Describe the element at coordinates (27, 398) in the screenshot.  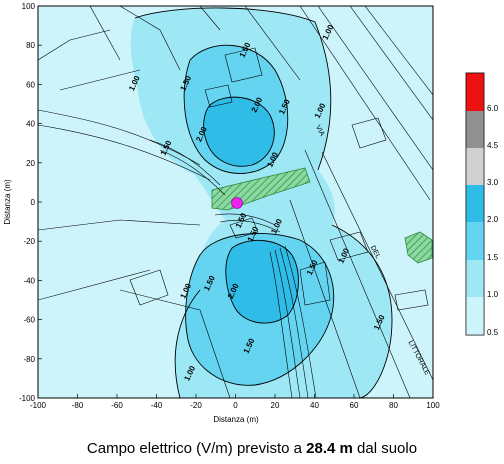
I see `y-tick-label: -100` at that location.